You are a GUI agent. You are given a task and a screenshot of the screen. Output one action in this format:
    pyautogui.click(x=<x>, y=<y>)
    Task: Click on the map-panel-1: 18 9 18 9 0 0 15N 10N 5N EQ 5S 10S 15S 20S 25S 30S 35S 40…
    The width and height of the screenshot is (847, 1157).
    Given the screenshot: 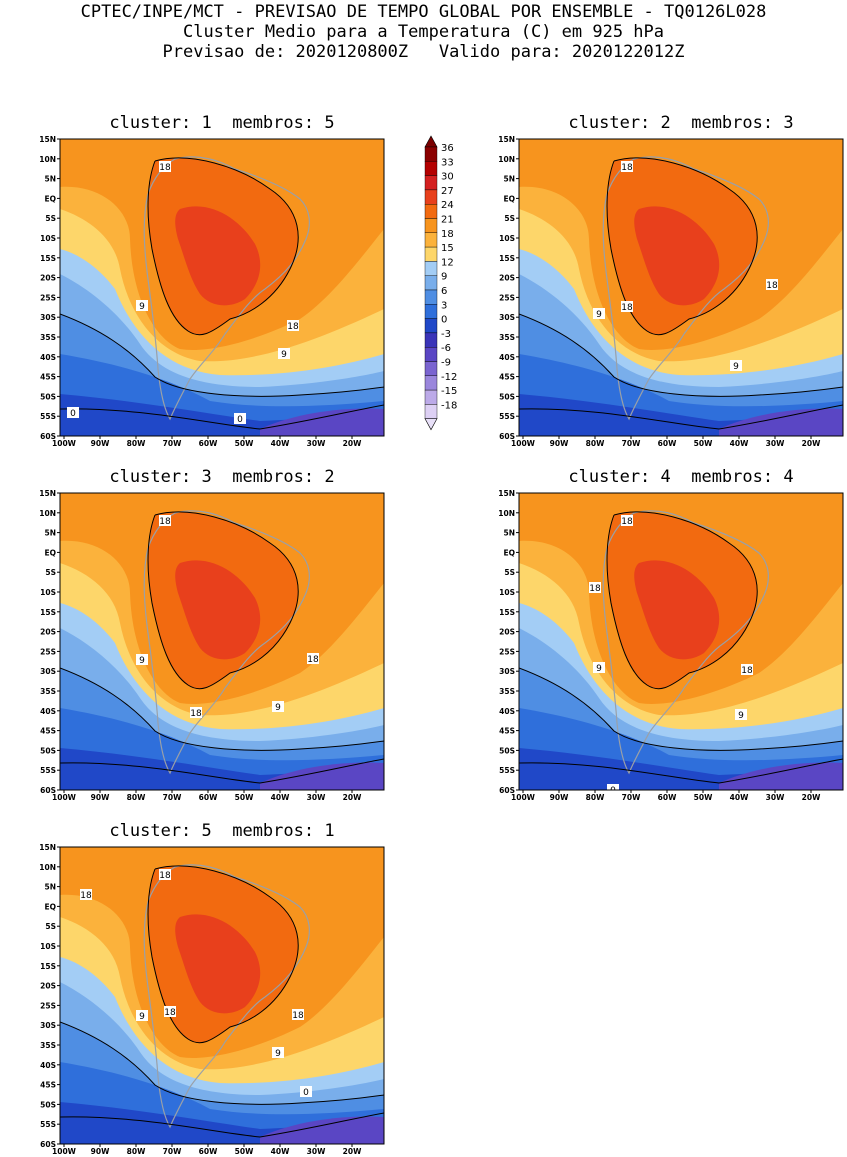 What is the action you would take?
    pyautogui.click(x=212, y=291)
    